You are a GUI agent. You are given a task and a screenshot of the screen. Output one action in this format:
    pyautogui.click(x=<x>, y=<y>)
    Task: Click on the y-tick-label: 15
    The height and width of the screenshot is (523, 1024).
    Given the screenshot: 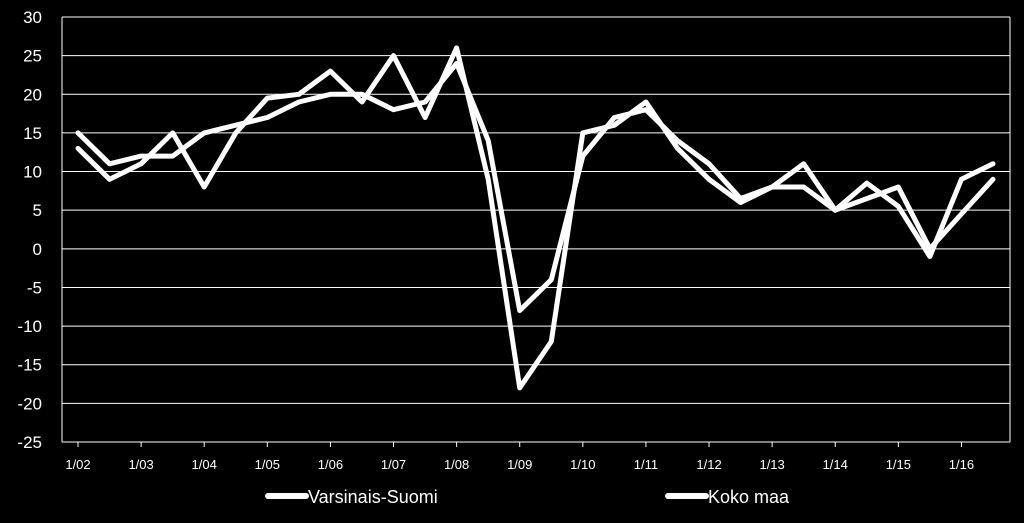 What is the action you would take?
    pyautogui.click(x=32, y=133)
    